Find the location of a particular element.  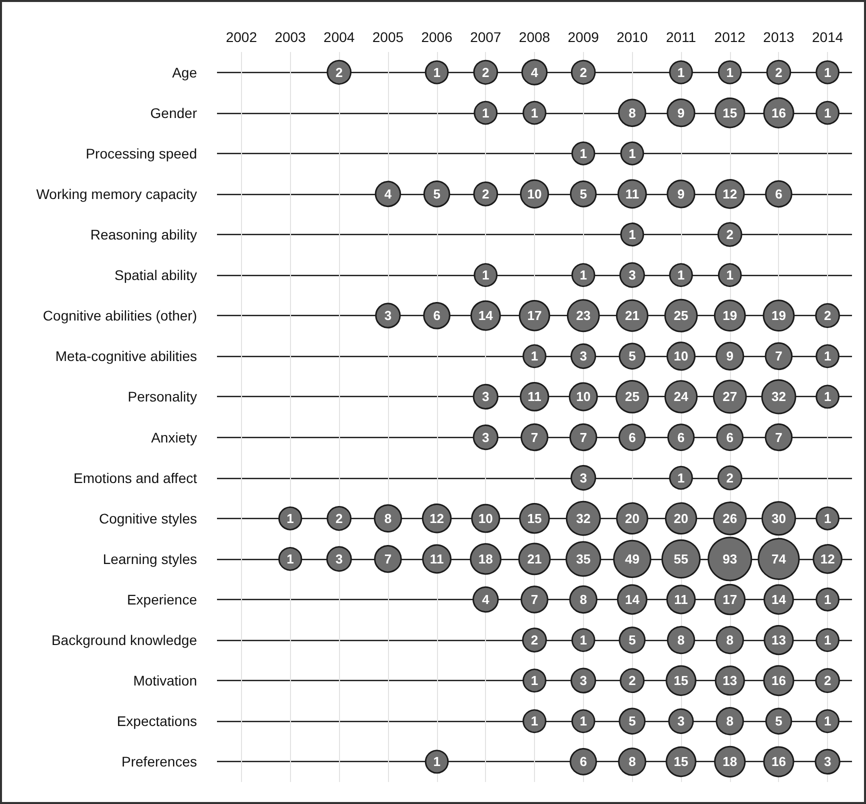

data-label: 12 is located at coordinates (827, 558).